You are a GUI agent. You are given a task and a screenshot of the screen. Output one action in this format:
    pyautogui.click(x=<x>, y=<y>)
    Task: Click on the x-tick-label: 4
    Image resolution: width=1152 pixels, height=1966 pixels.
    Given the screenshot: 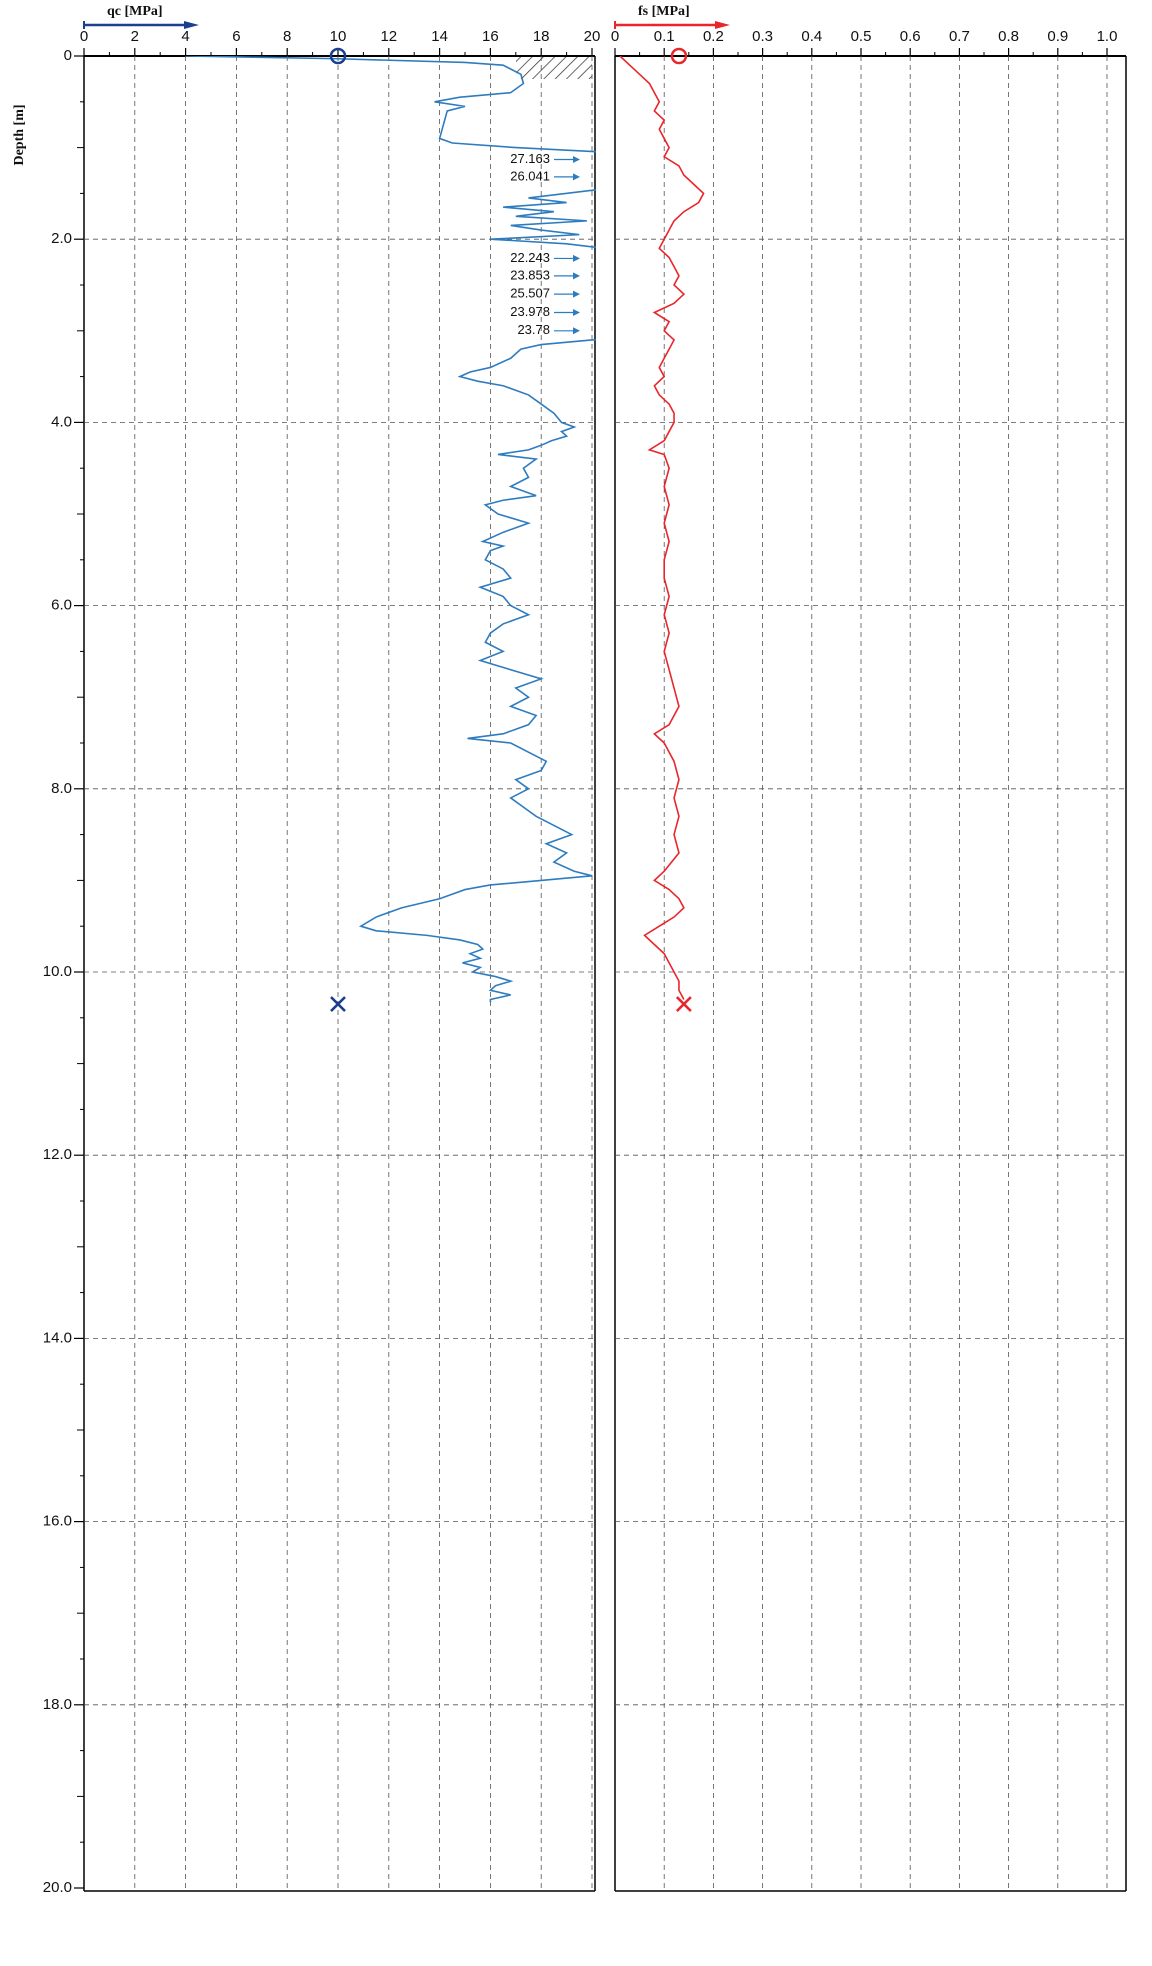 What is the action you would take?
    pyautogui.click(x=185, y=36)
    